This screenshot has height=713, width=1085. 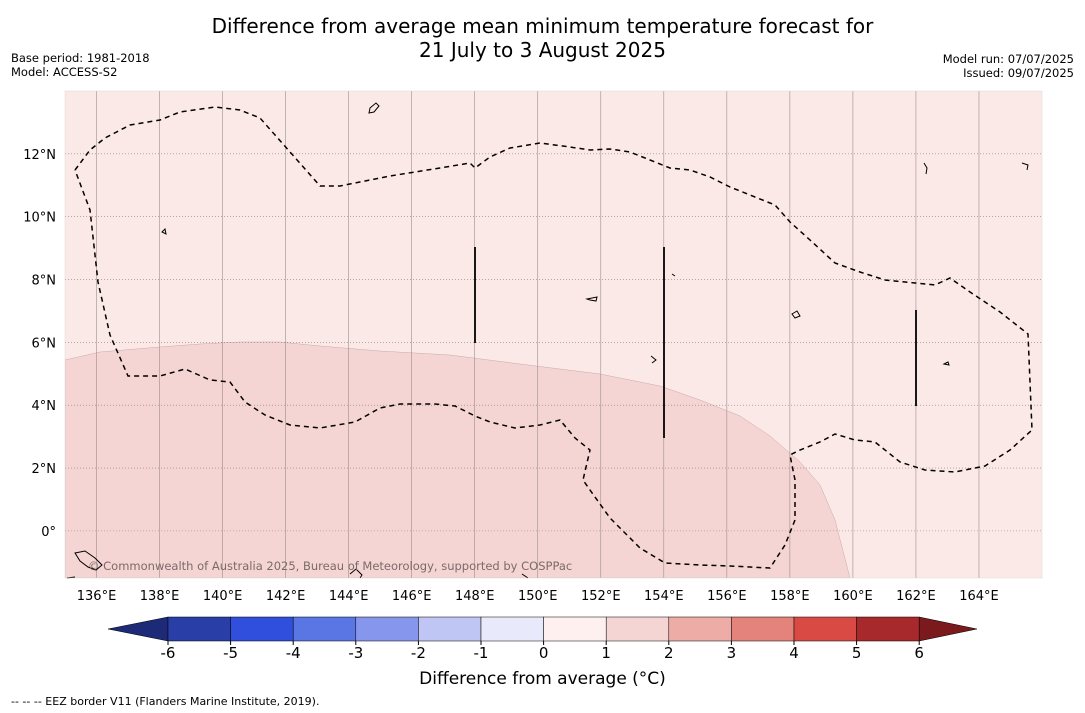 I want to click on colorbar-tick-label: -4, so click(x=293, y=653).